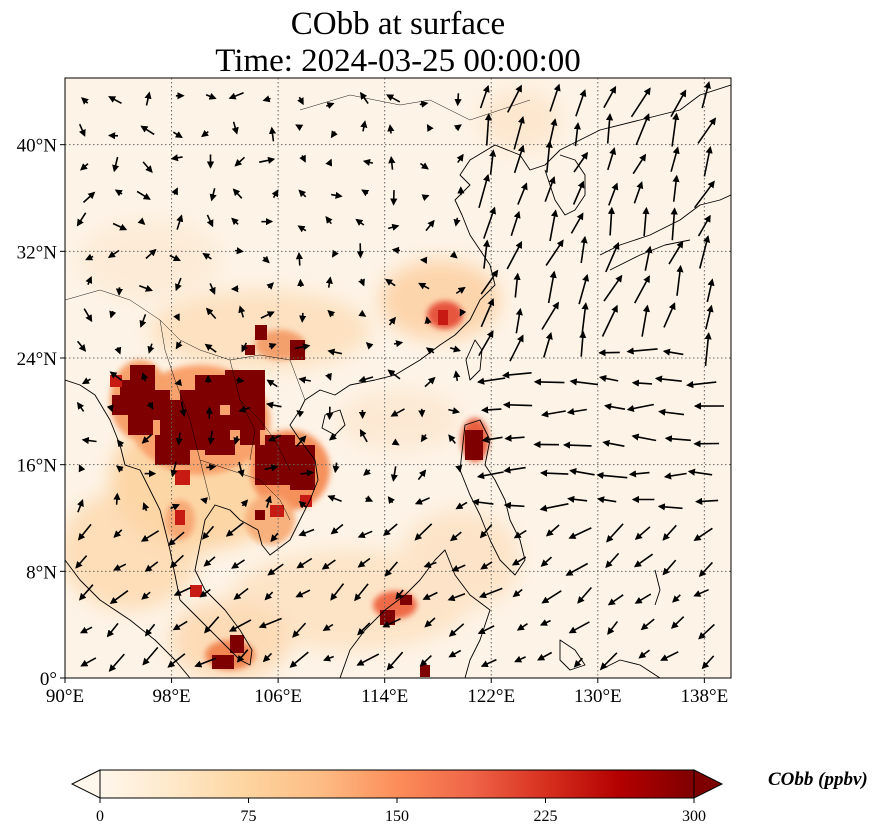 The height and width of the screenshot is (836, 887). What do you see at coordinates (37, 146) in the screenshot?
I see `lat-tick-label: 40°N` at bounding box center [37, 146].